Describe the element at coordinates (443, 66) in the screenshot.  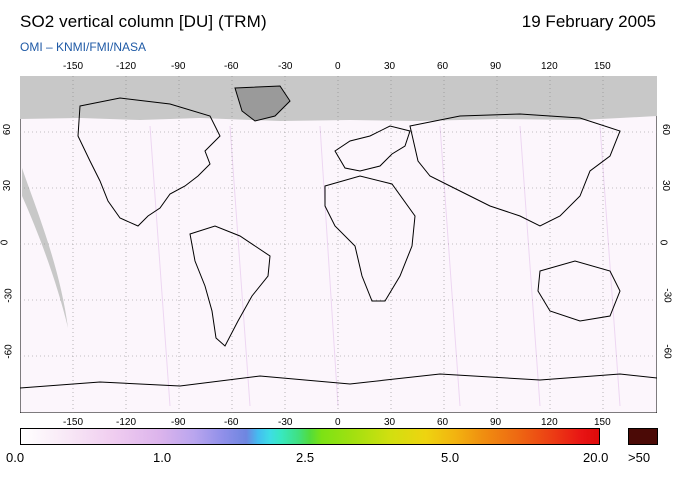
I see `lon-tick-top: 60` at that location.